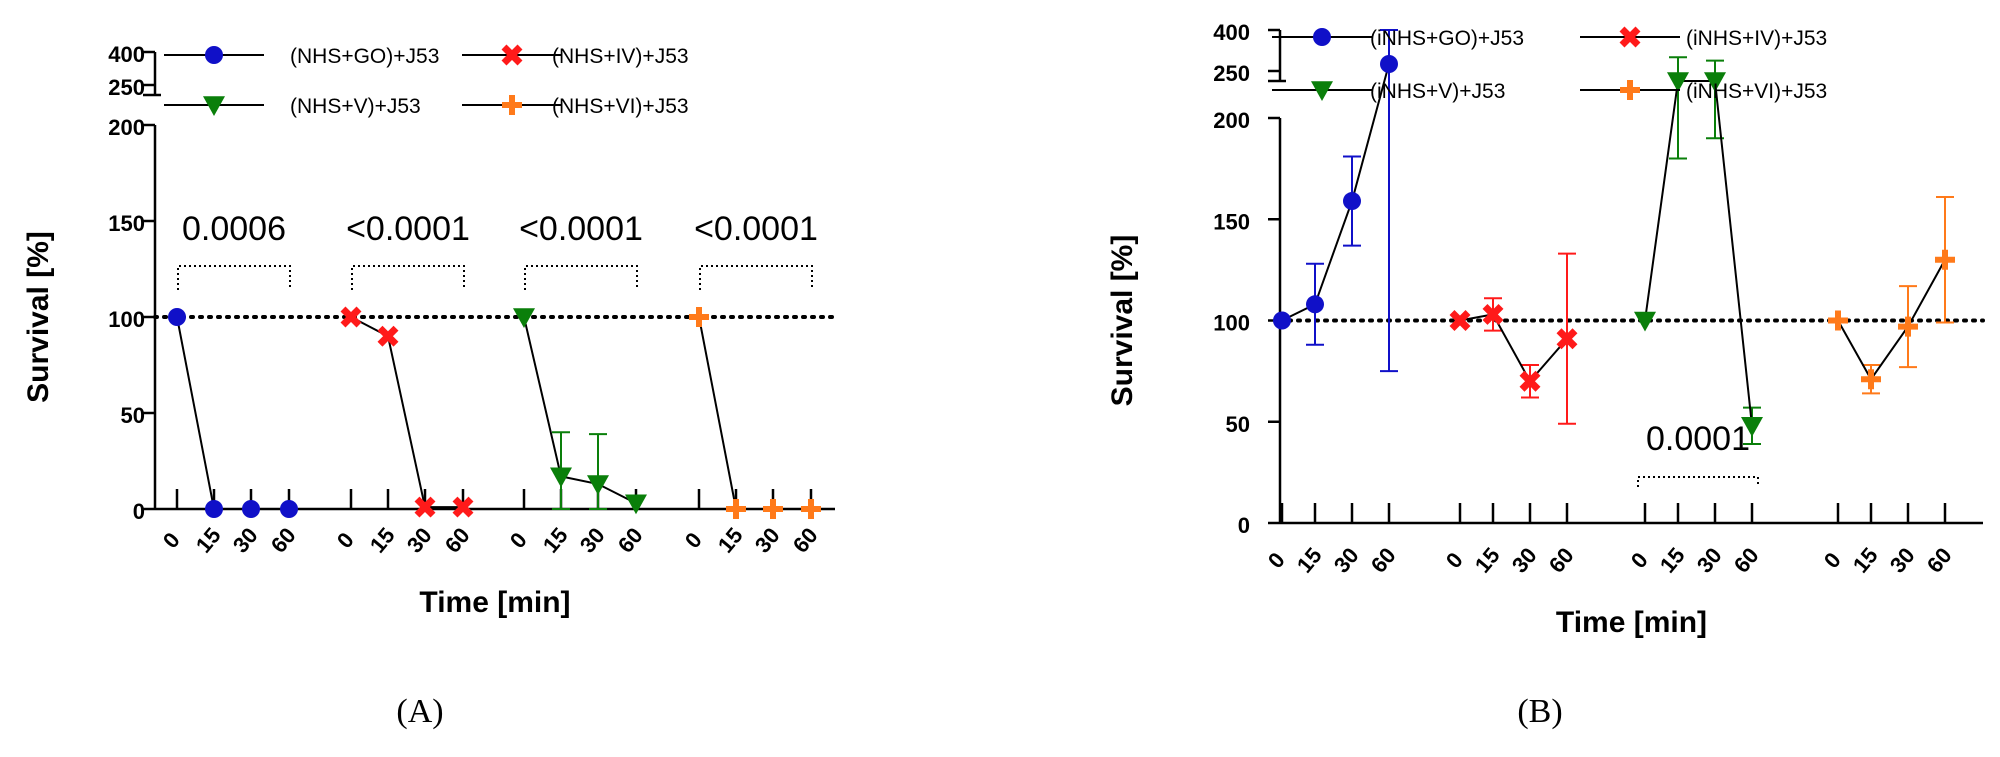 The height and width of the screenshot is (757, 2000). Describe the element at coordinates (364, 56) in the screenshot. I see `panela-legend-label: (NHS+GO)+J53` at that location.